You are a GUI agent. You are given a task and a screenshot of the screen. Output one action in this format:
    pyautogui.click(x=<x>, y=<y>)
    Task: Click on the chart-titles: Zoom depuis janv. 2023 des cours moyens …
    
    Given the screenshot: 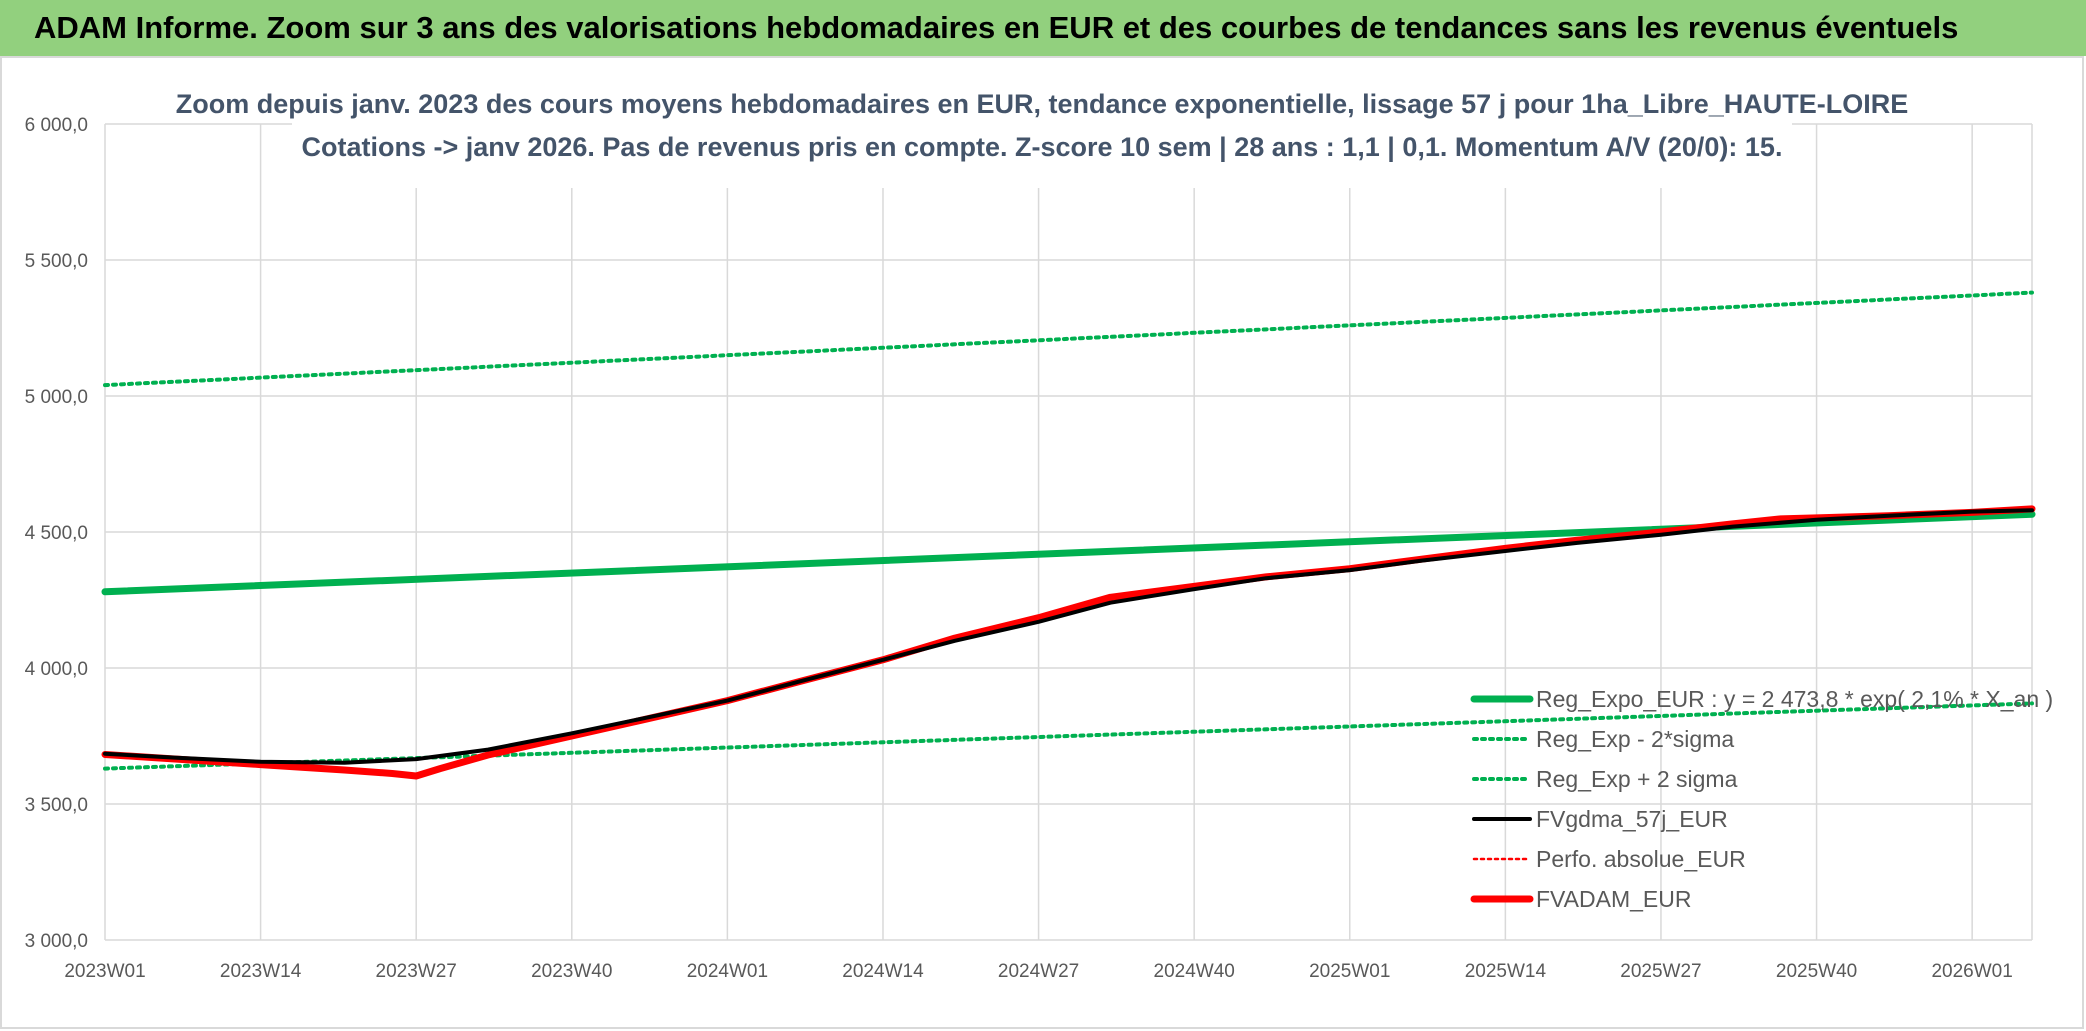 What is the action you would take?
    pyautogui.click(x=1042, y=134)
    